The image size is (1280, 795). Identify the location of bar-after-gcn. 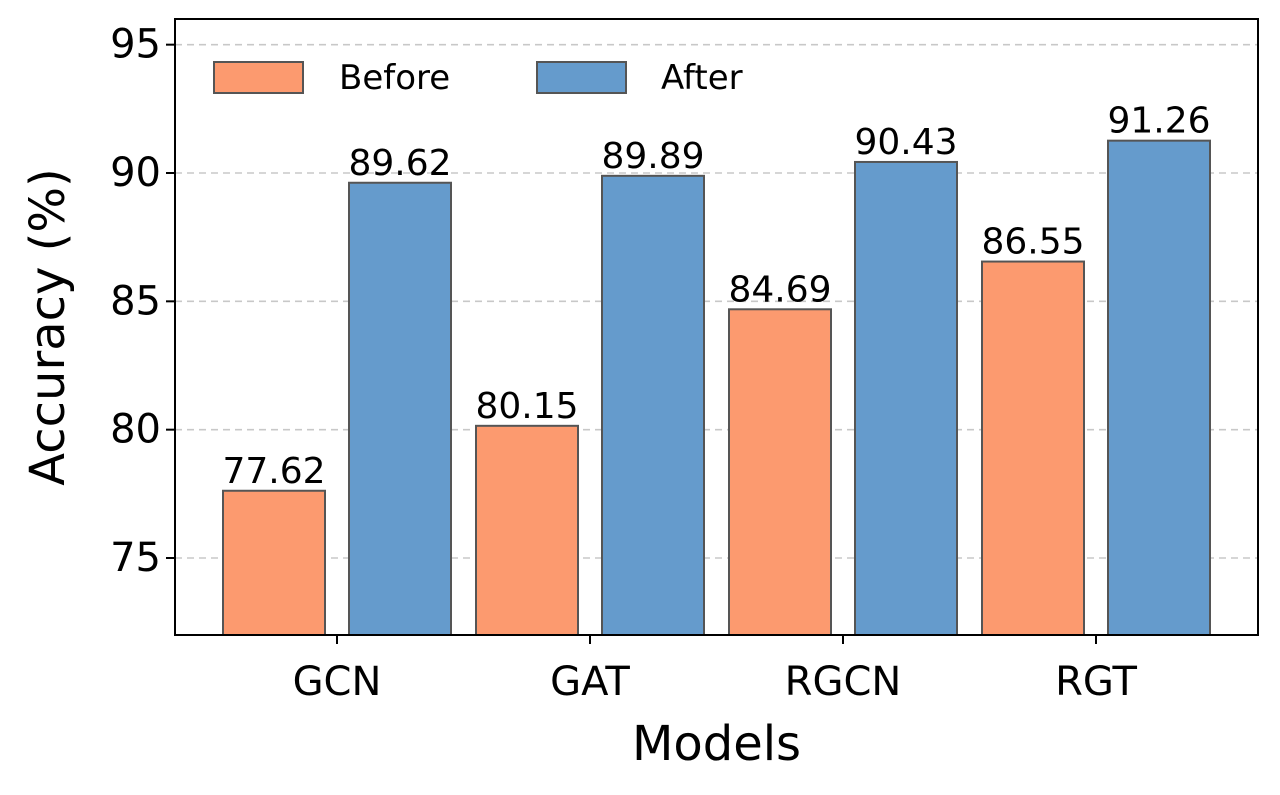
(400, 408).